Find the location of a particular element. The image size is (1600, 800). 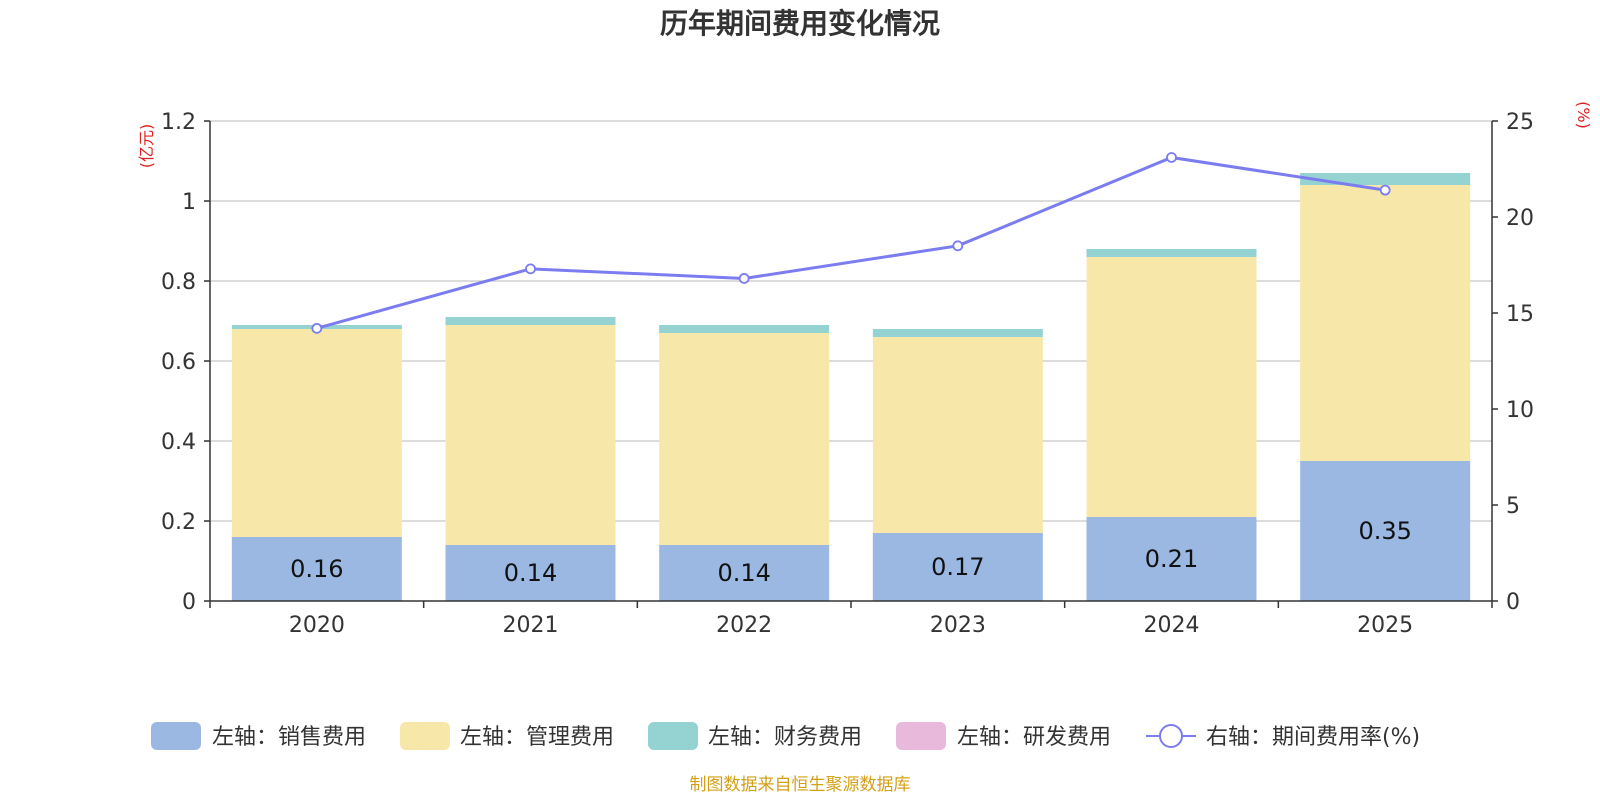

left-tick-label: 0.8 is located at coordinates (178, 282).